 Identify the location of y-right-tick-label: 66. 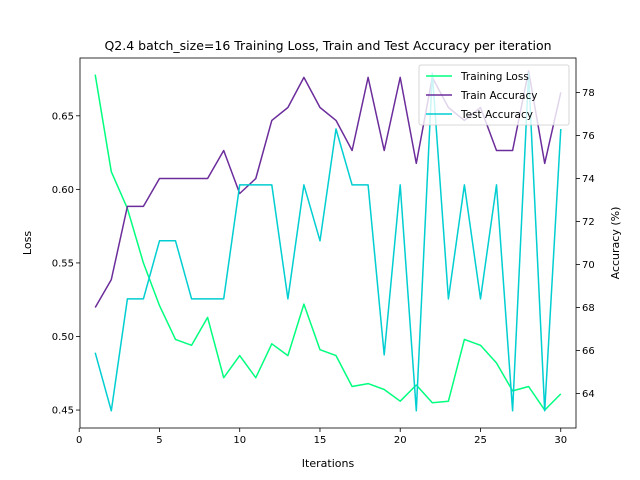
(588, 351).